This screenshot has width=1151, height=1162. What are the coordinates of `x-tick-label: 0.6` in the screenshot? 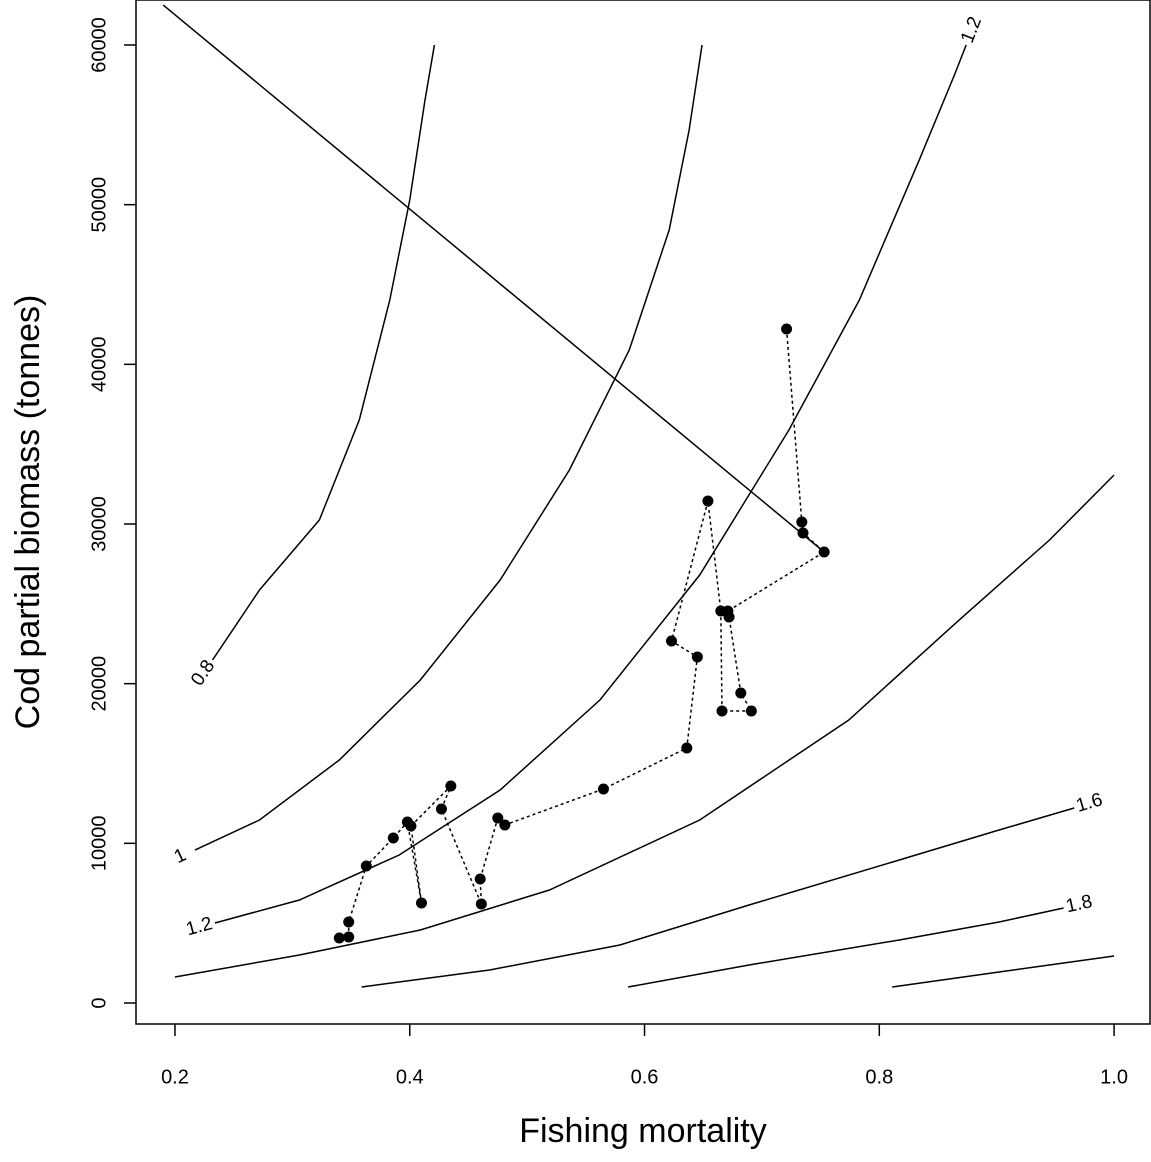 It's located at (645, 1077).